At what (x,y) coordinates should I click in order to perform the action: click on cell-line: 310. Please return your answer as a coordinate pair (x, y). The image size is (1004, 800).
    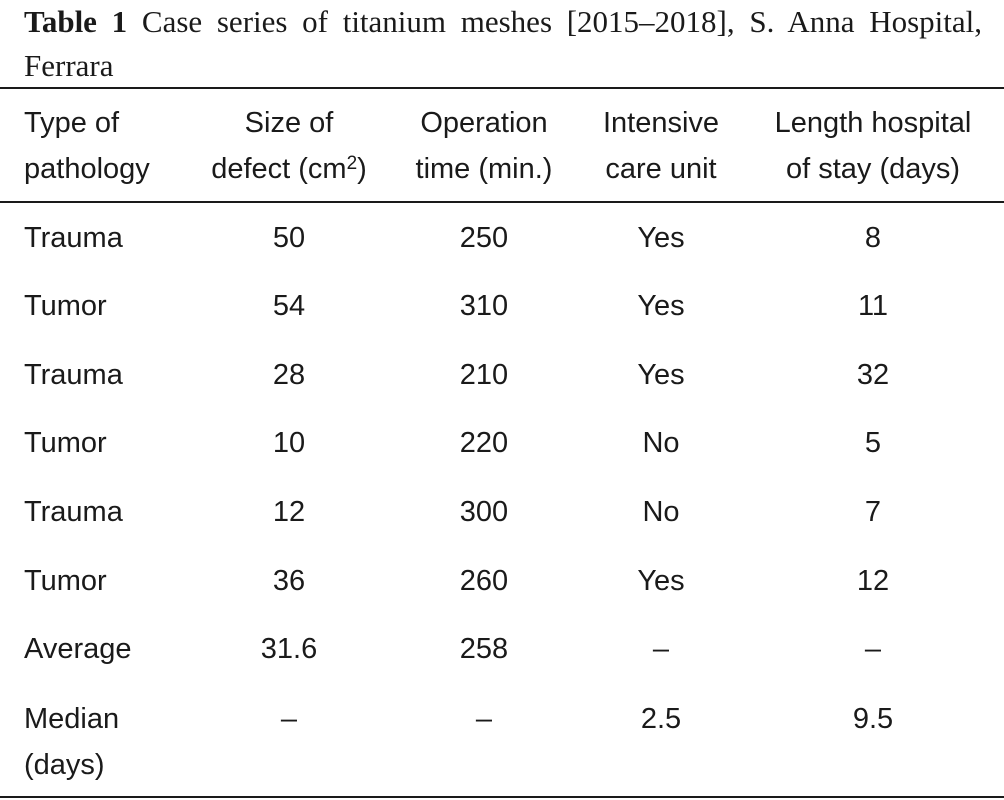
    Looking at the image, I should click on (484, 306).